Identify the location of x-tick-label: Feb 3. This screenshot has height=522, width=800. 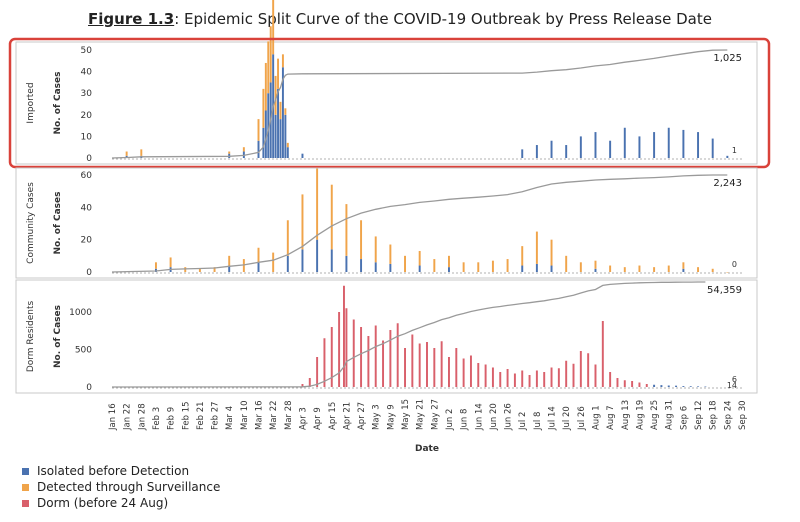
(157, 418).